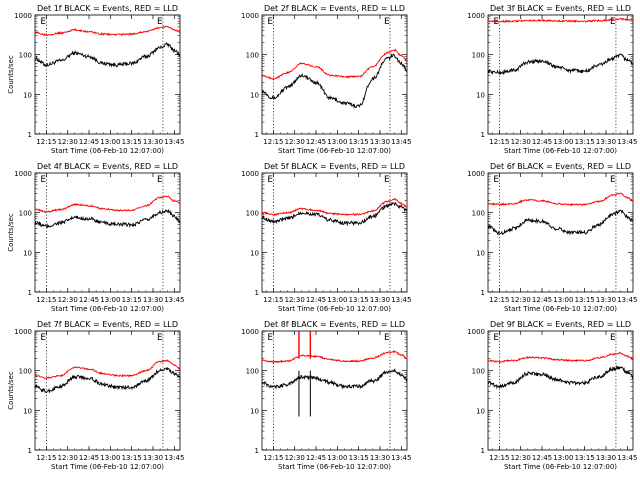 This screenshot has height=484, width=640. Describe the element at coordinates (560, 324) in the screenshot. I see `chart-title: Det 9f BLACK = Events, RED = LLD` at that location.